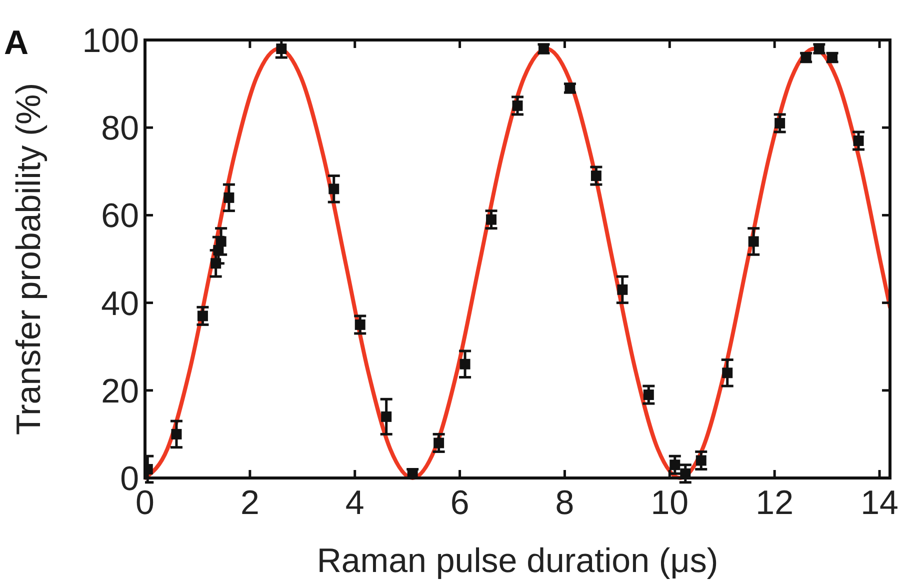 The image size is (906, 586). What do you see at coordinates (16, 43) in the screenshot?
I see `chart-title: A` at bounding box center [16, 43].